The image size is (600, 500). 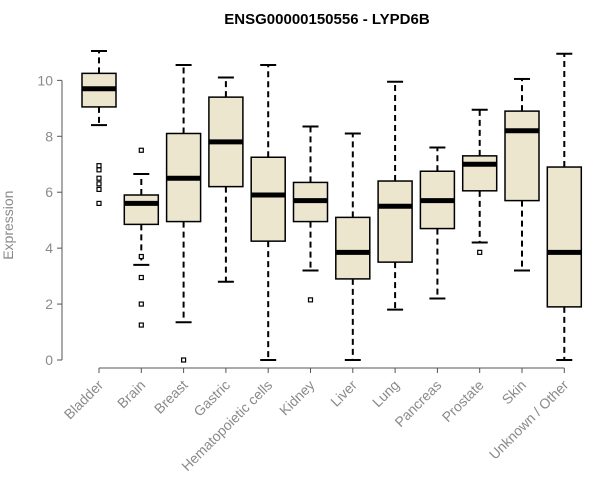 What do you see at coordinates (310, 214) in the screenshot?
I see `box-kidney` at bounding box center [310, 214].